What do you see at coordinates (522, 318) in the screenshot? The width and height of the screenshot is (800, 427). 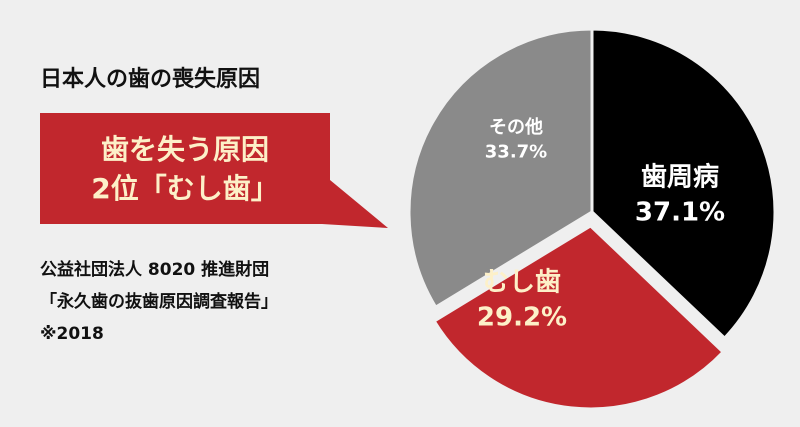 I see `value-label: 29.2%` at bounding box center [522, 318].